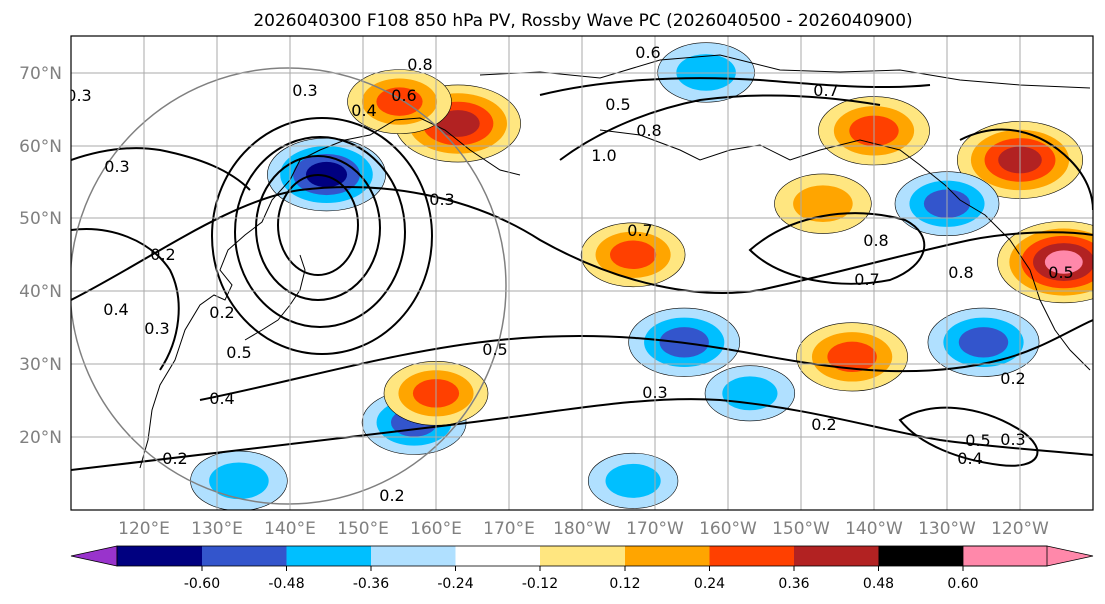  Describe the element at coordinates (403, 95) in the screenshot. I see `contour-label: 0.6` at that location.